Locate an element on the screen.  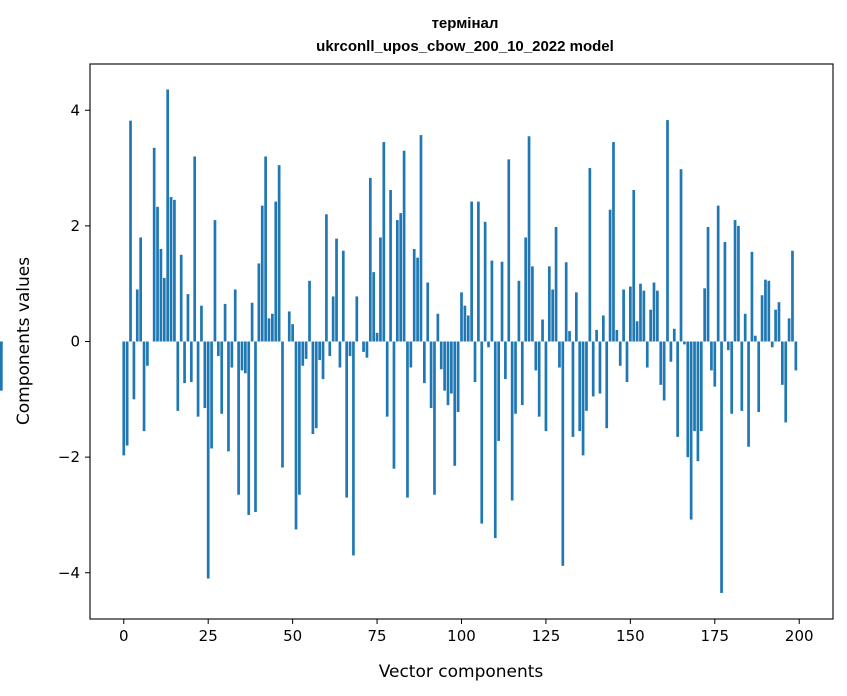
y-axis-ticks: −4 −2 0 2 4 is located at coordinates (74, 341).